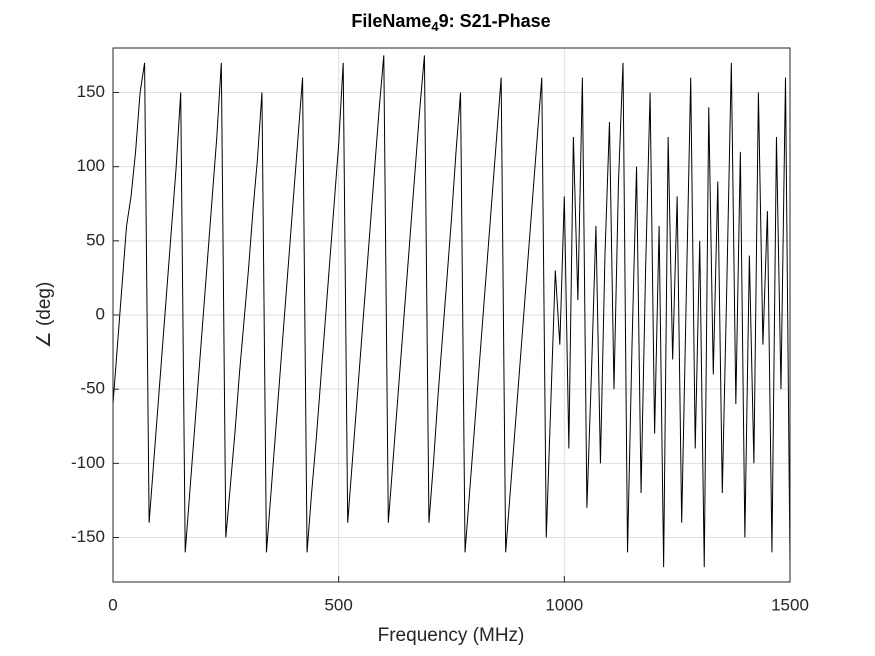 The image size is (875, 656). What do you see at coordinates (88, 462) in the screenshot?
I see `y-tick-label: -100` at bounding box center [88, 462].